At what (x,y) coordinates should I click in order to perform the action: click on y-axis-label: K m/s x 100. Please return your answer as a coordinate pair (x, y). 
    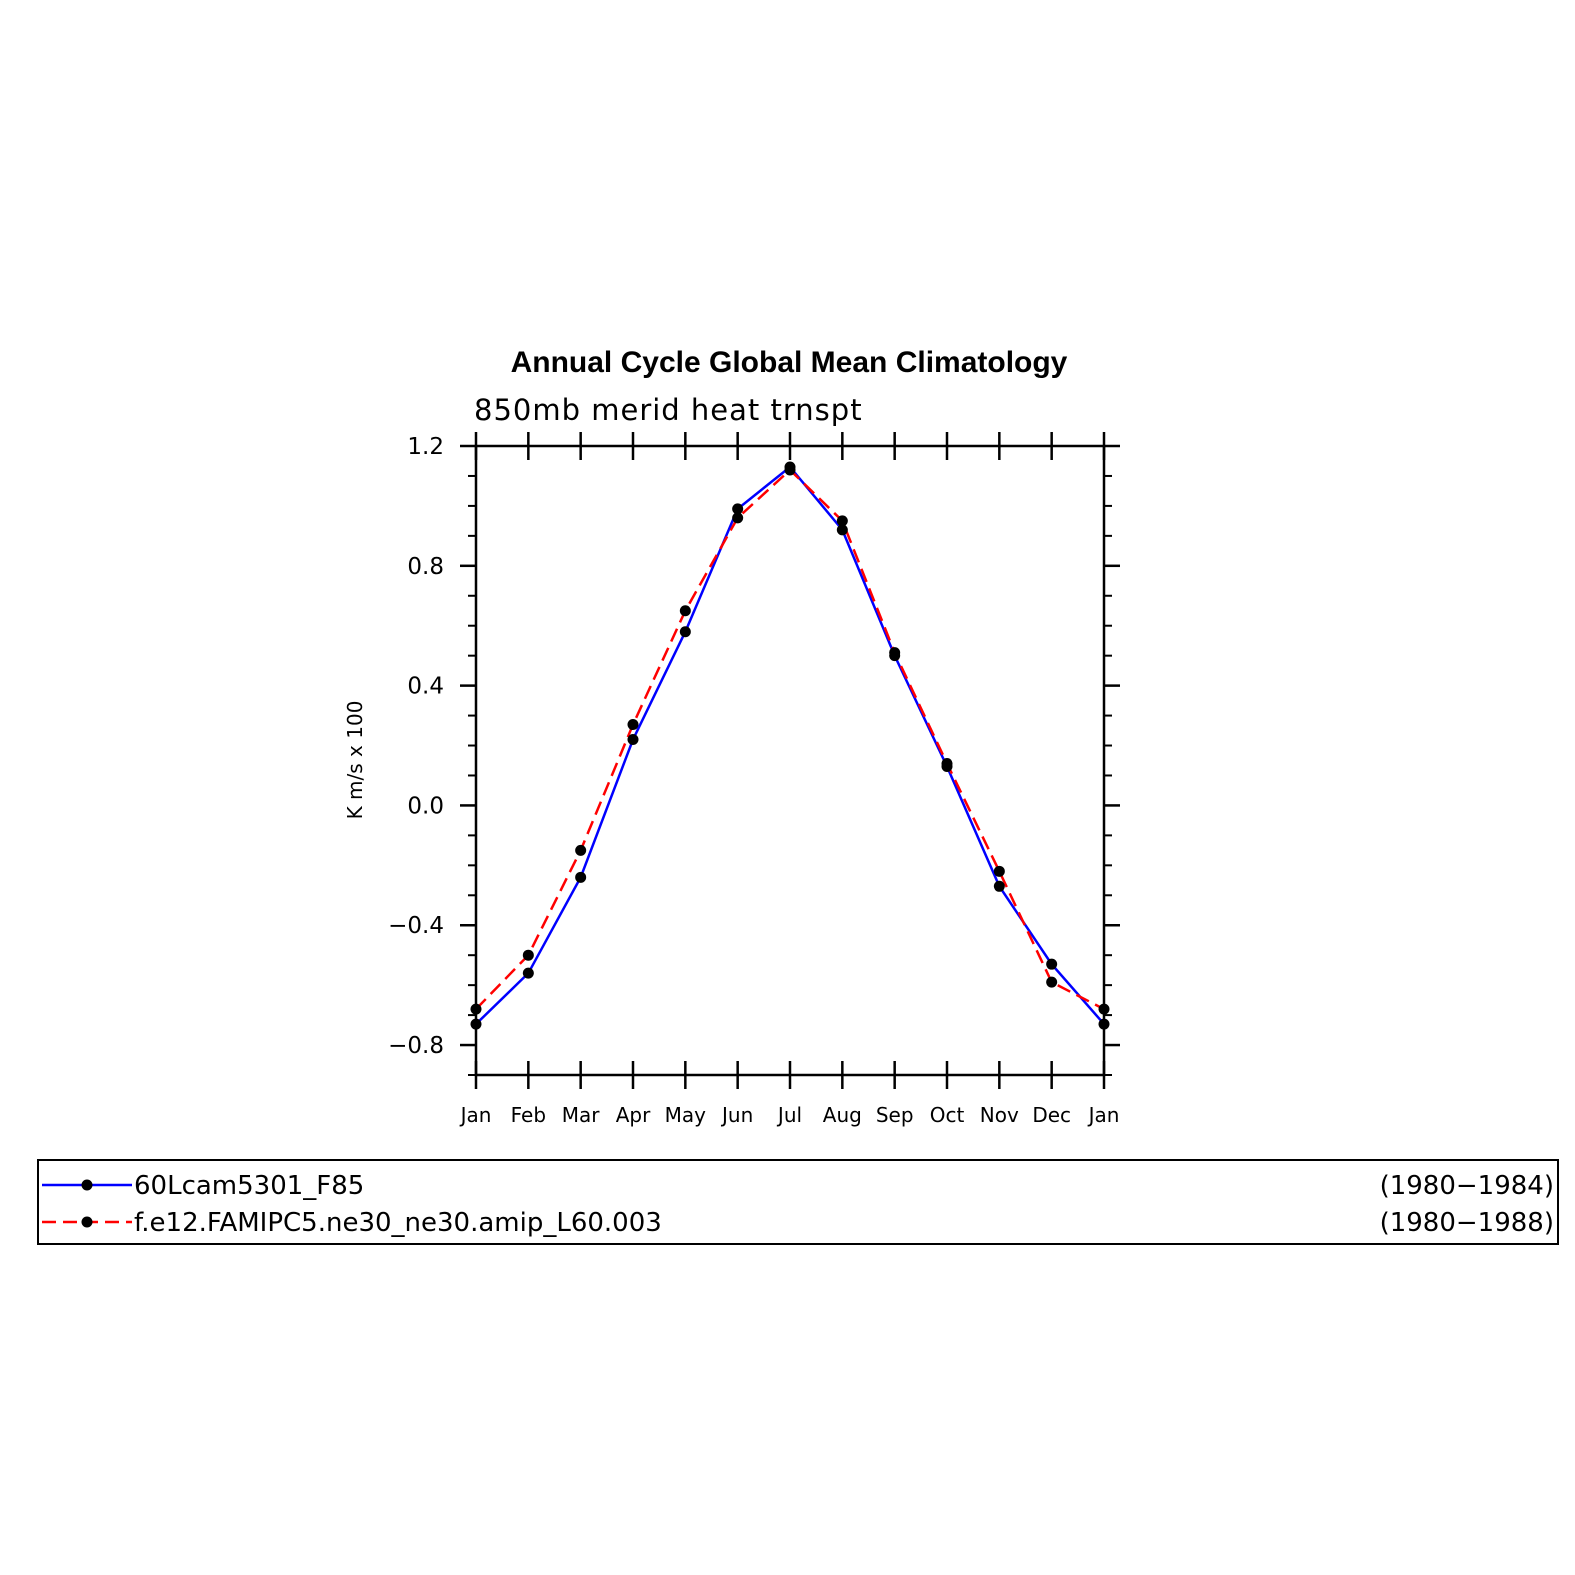
    Looking at the image, I should click on (355, 760).